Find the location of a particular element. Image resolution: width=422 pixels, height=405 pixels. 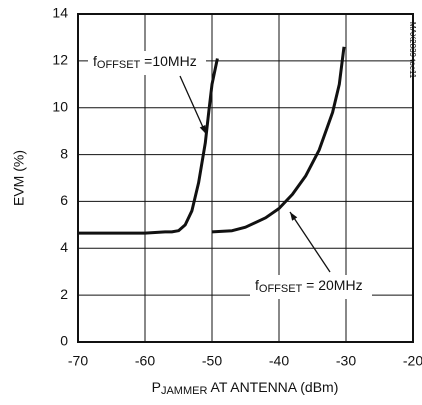

y-tick-label: 2 is located at coordinates (64, 294).